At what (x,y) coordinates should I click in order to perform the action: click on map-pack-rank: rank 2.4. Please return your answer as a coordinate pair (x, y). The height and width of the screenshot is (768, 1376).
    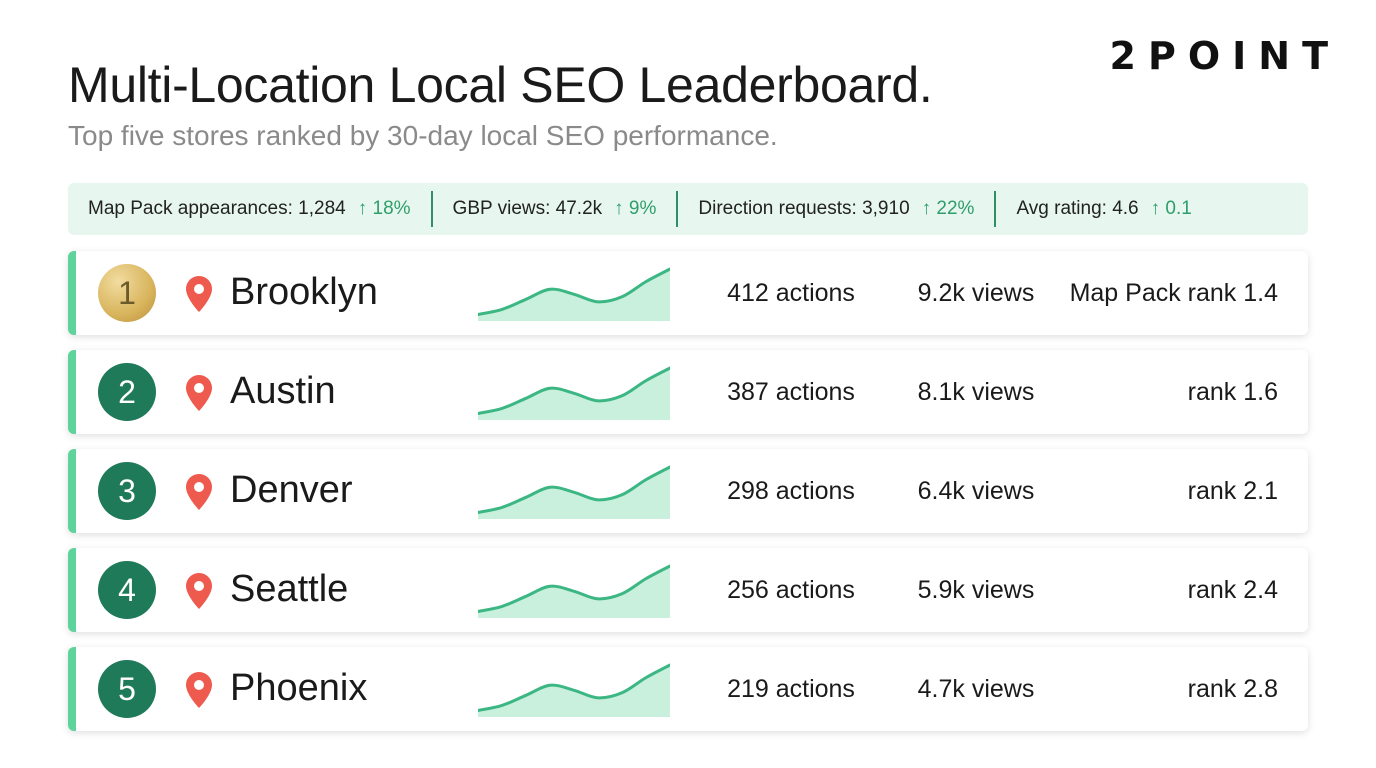
    Looking at the image, I should click on (1232, 590).